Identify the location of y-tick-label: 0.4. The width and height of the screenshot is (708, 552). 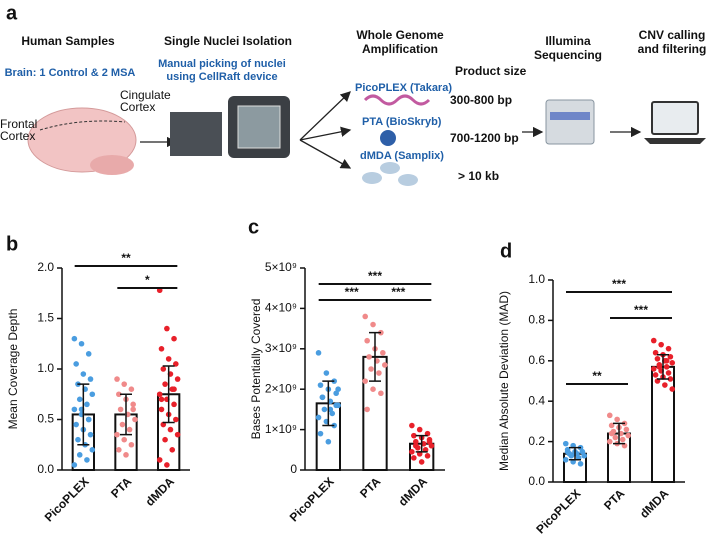
(536, 400).